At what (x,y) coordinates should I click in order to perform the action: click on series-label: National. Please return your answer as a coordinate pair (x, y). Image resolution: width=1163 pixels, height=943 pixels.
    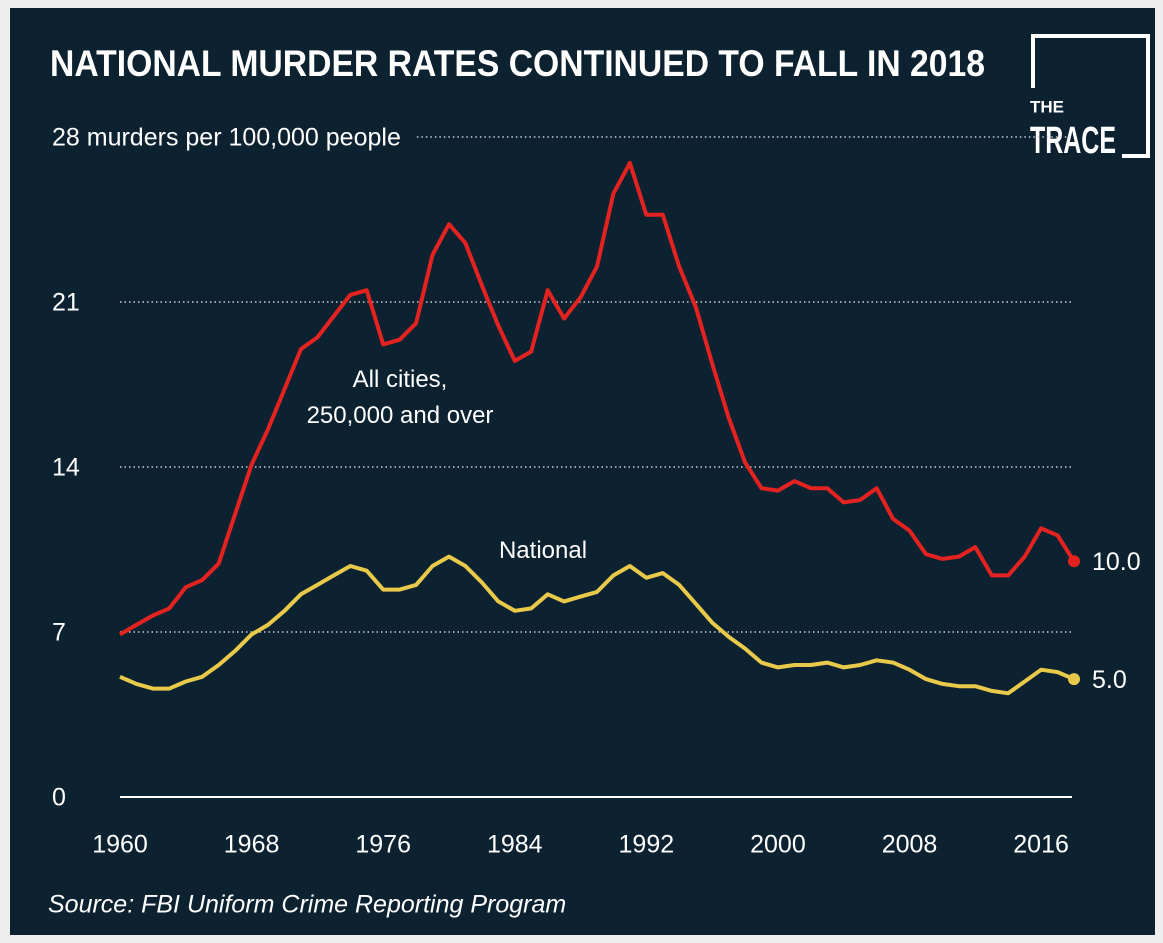
    Looking at the image, I should click on (543, 550).